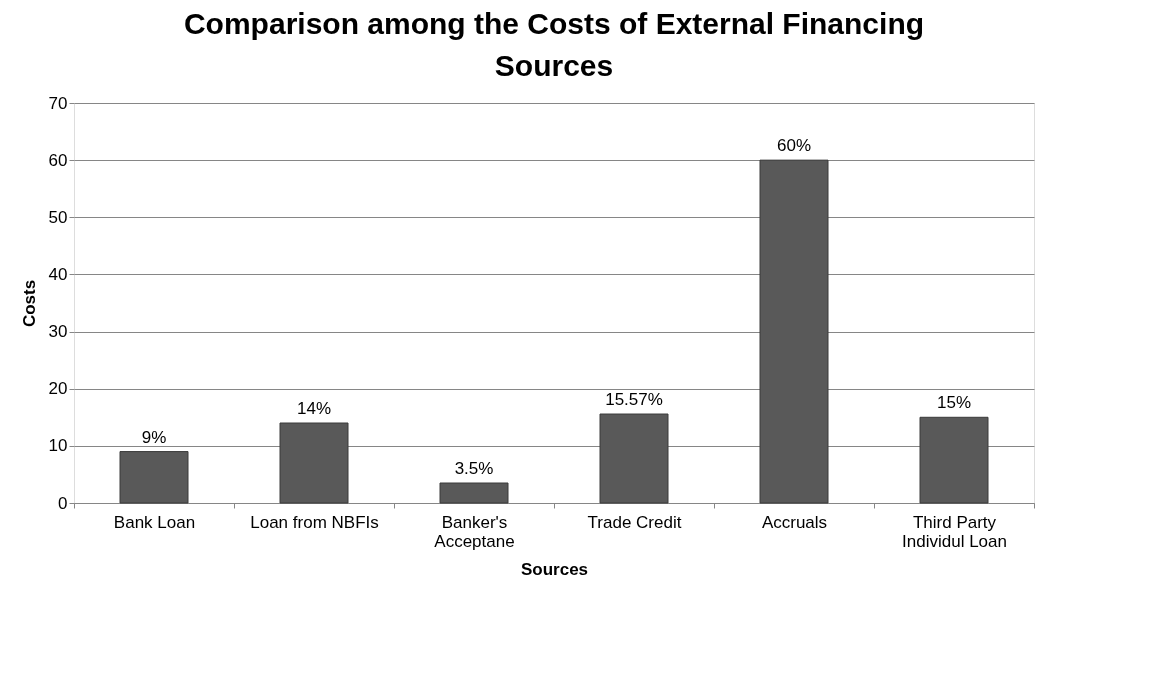 This screenshot has height=677, width=1149. Describe the element at coordinates (58, 389) in the screenshot. I see `y-tick-label: 20` at that location.